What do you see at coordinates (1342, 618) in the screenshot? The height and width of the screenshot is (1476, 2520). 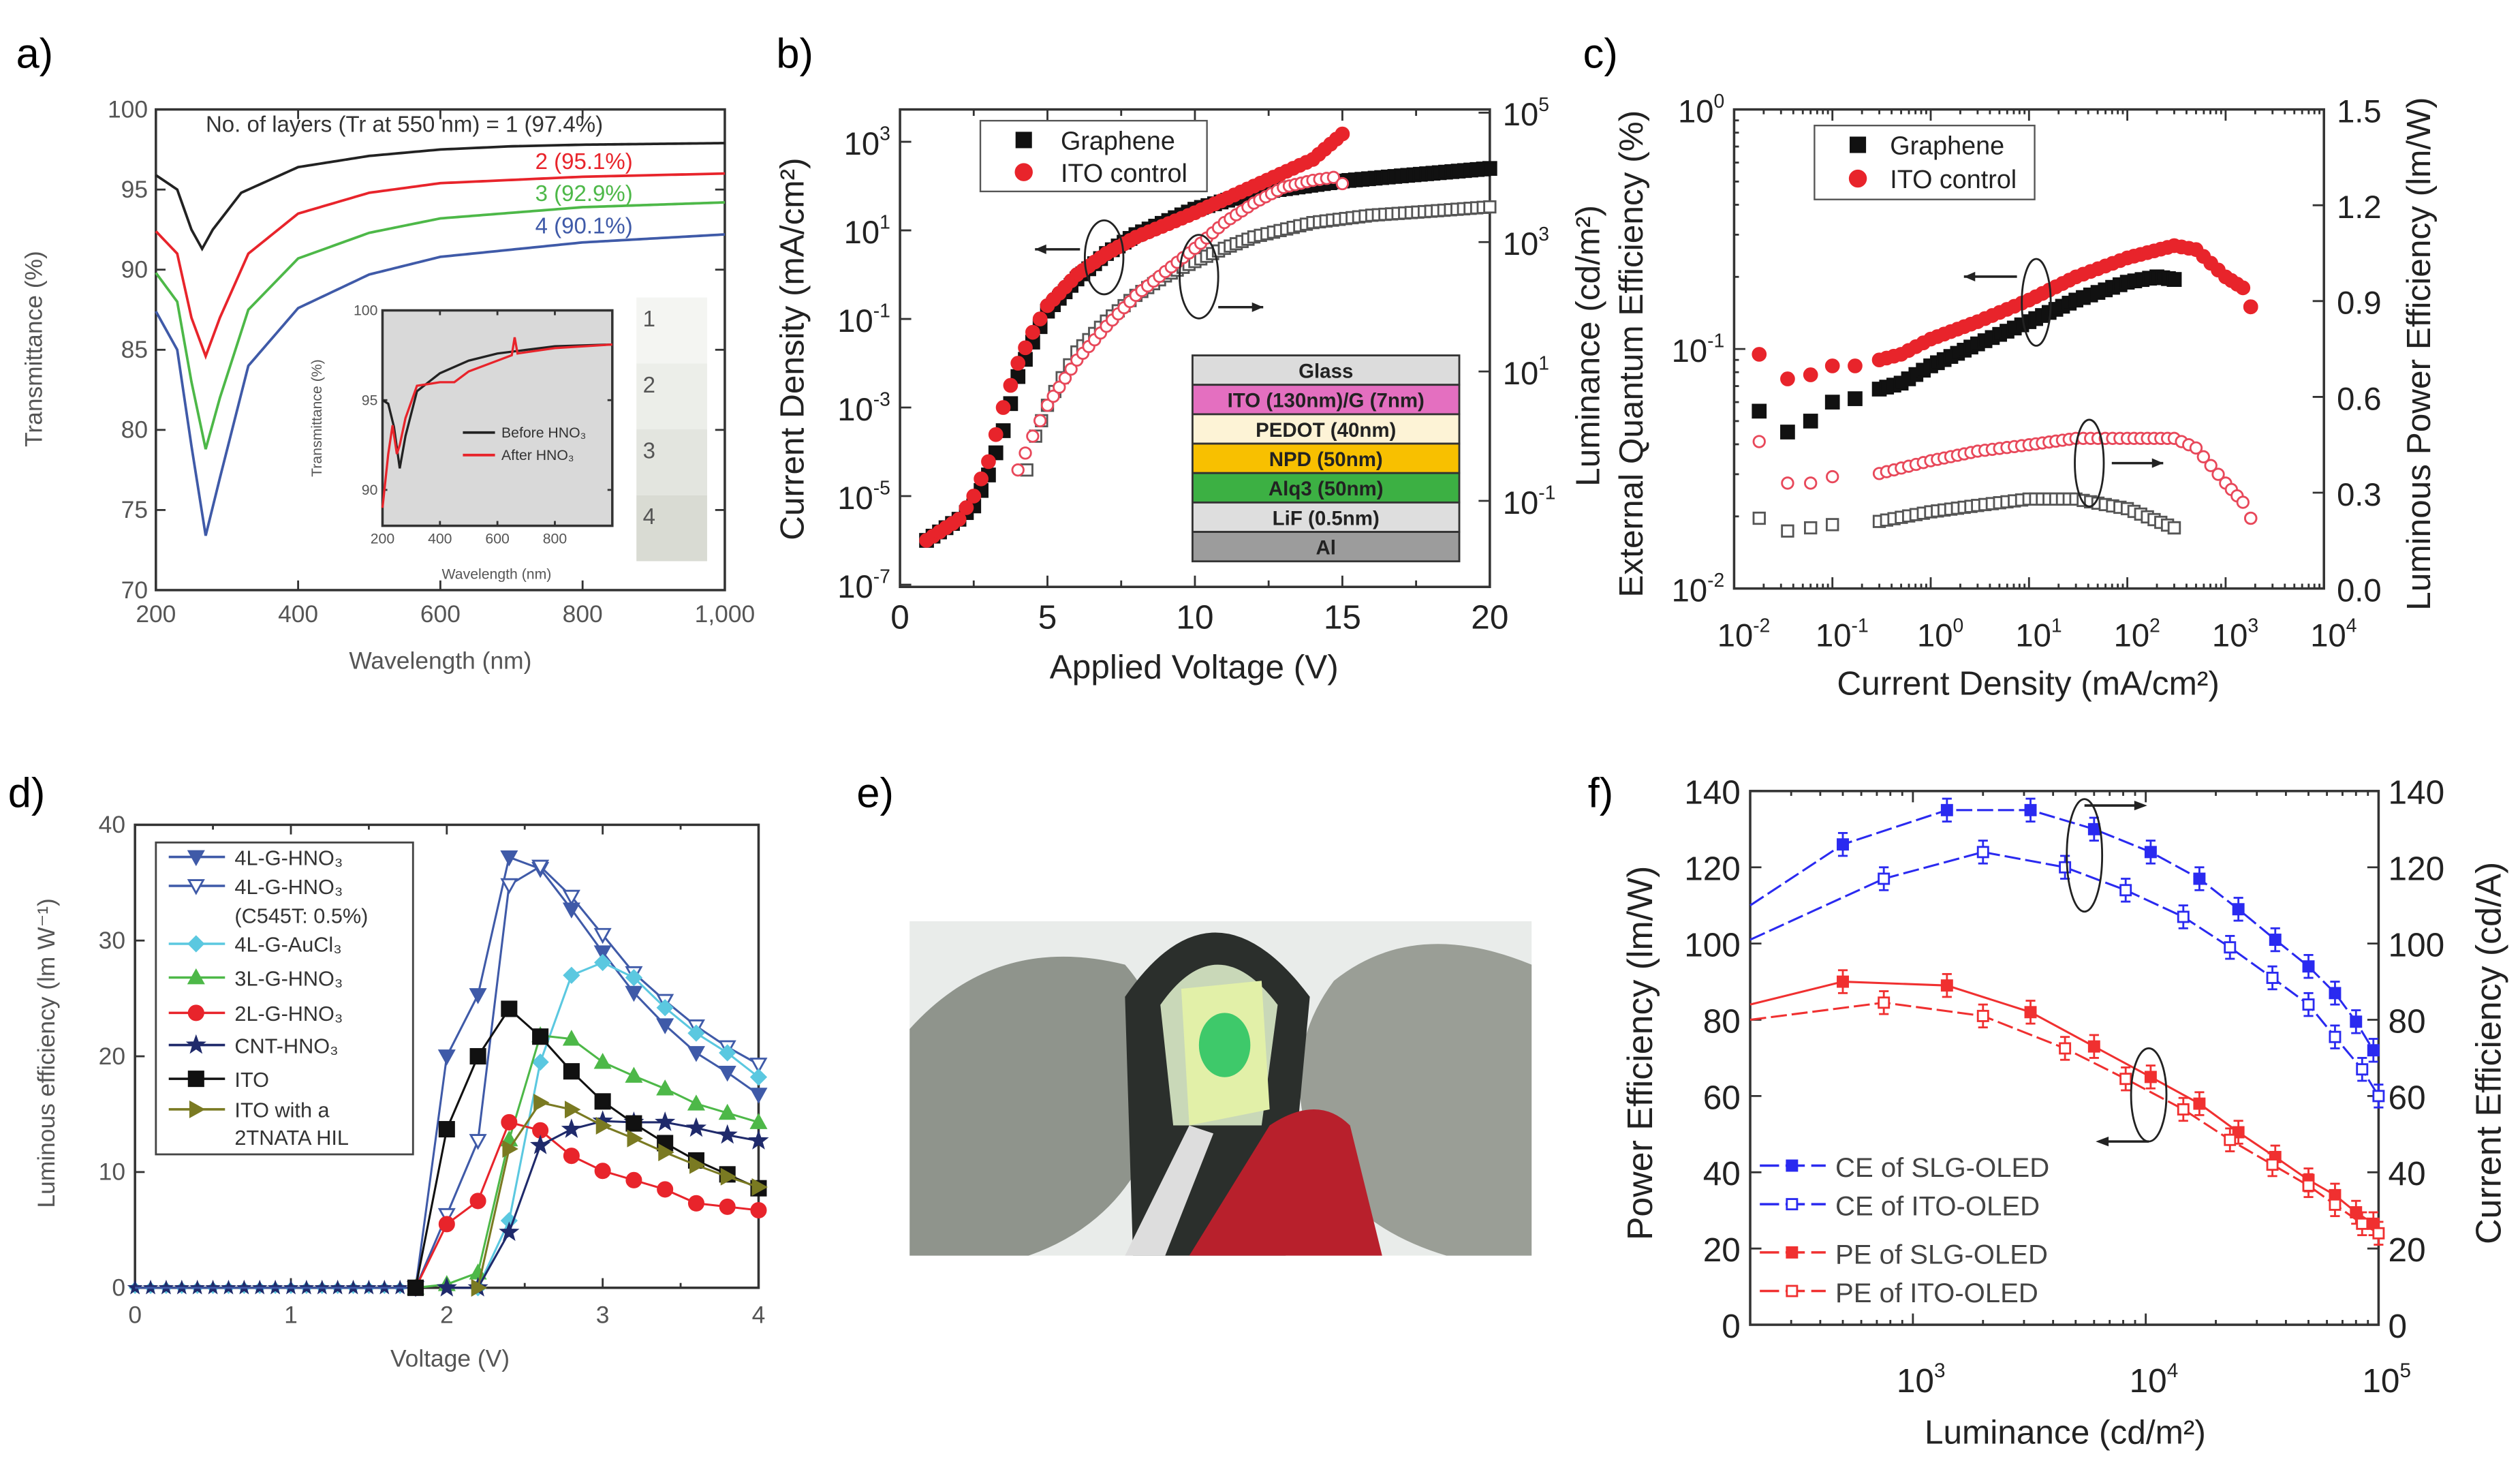 I see `x-tick-label: 15` at bounding box center [1342, 618].